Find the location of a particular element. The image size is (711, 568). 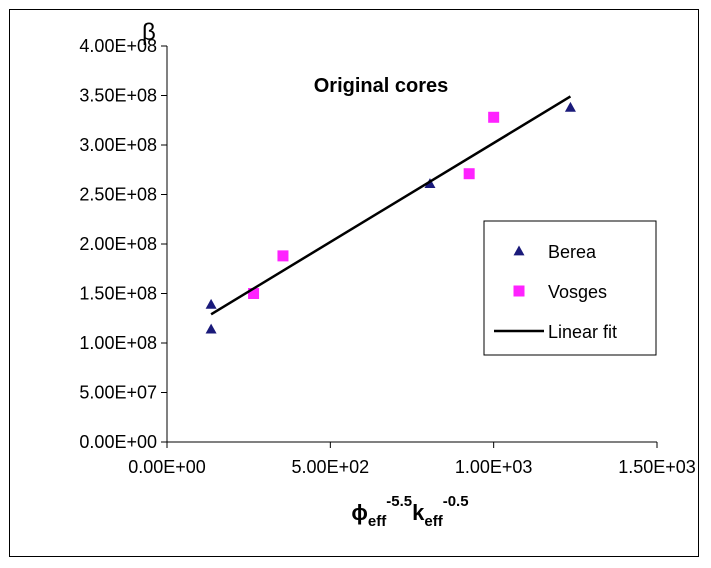

y-tick-label: 2.00E+08 is located at coordinates (118, 244).